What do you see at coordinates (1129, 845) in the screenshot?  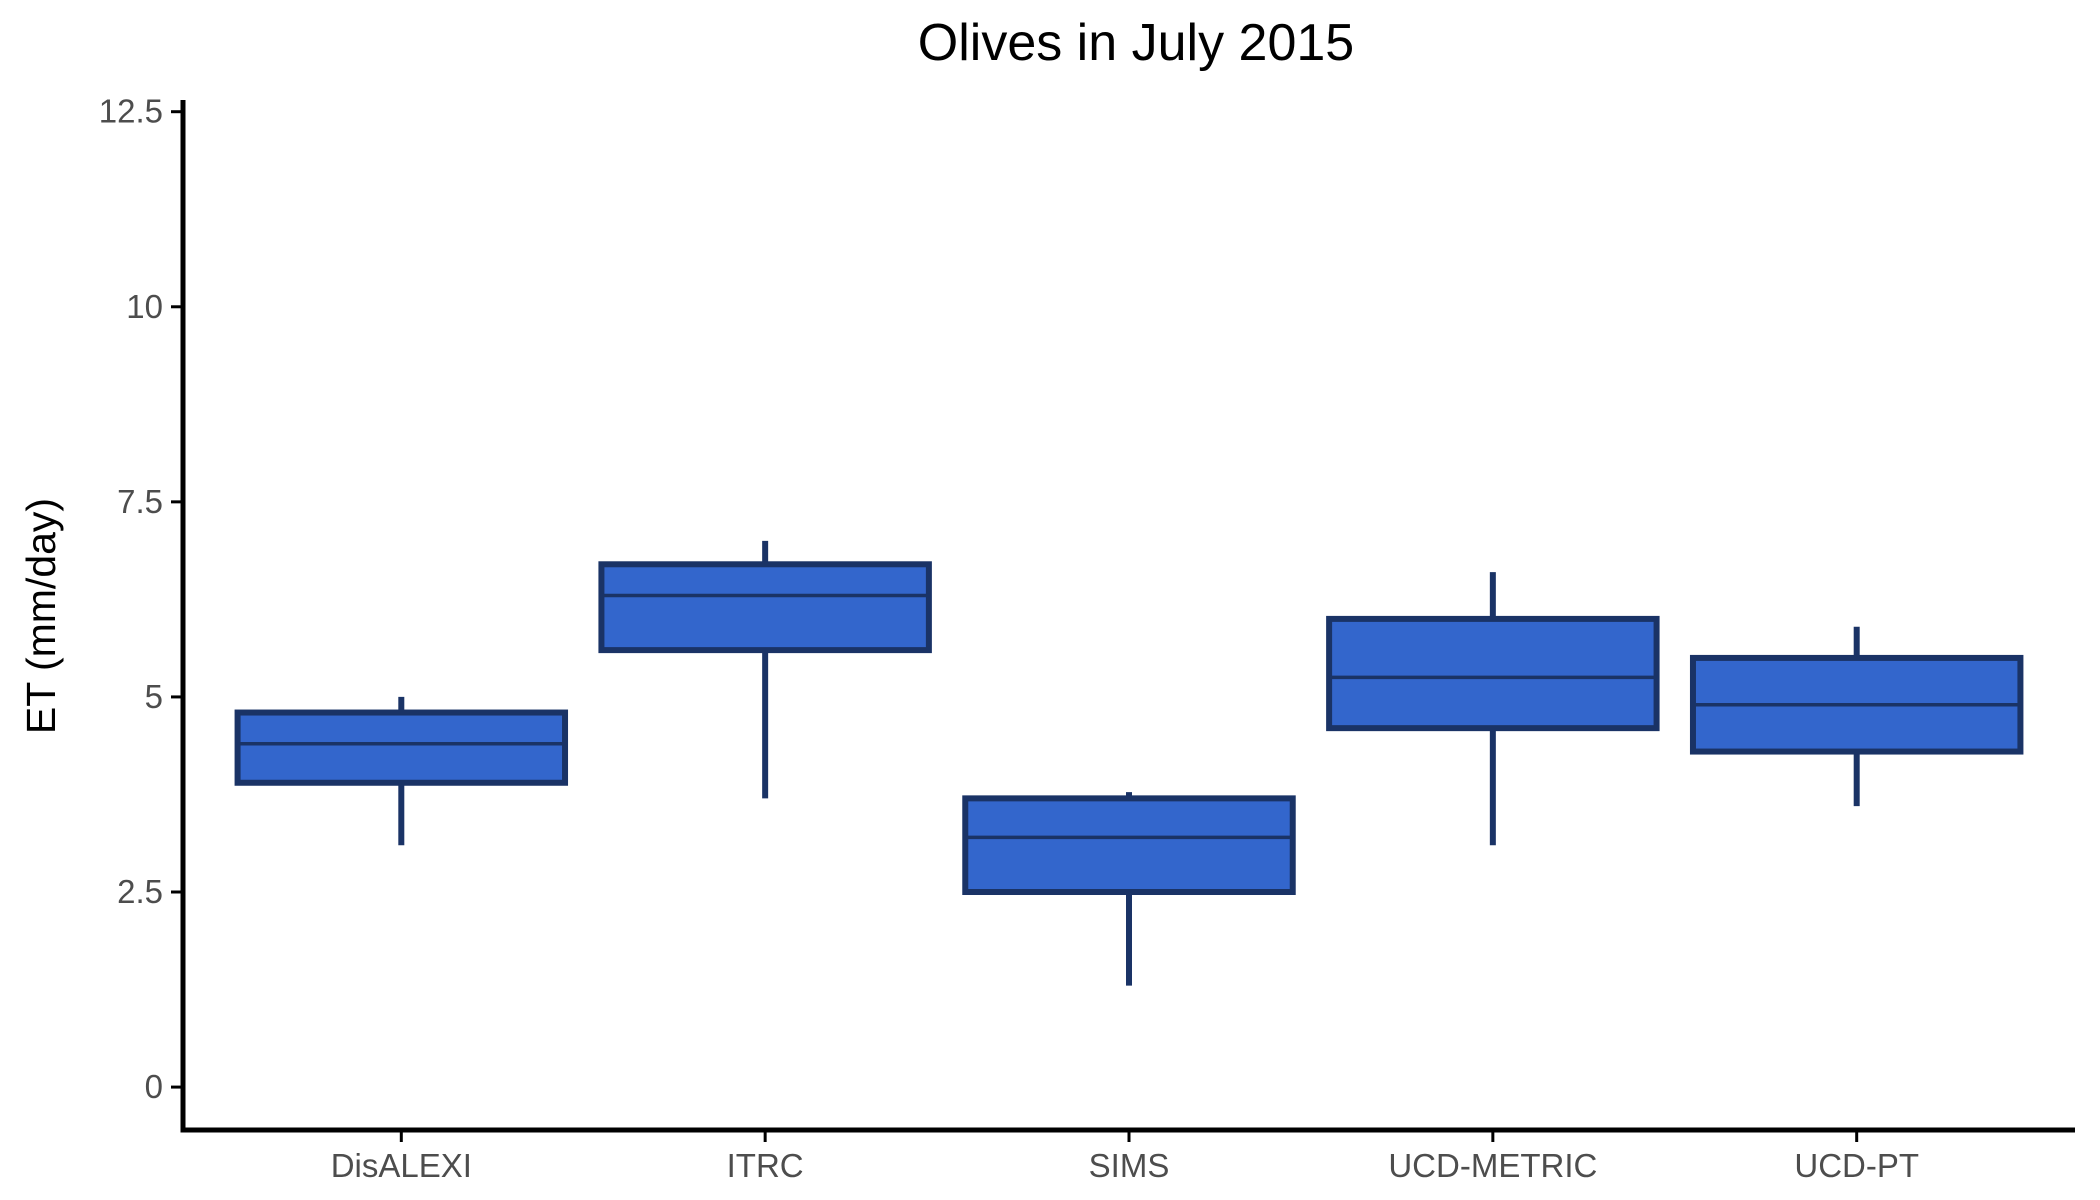 I see `box-sims` at bounding box center [1129, 845].